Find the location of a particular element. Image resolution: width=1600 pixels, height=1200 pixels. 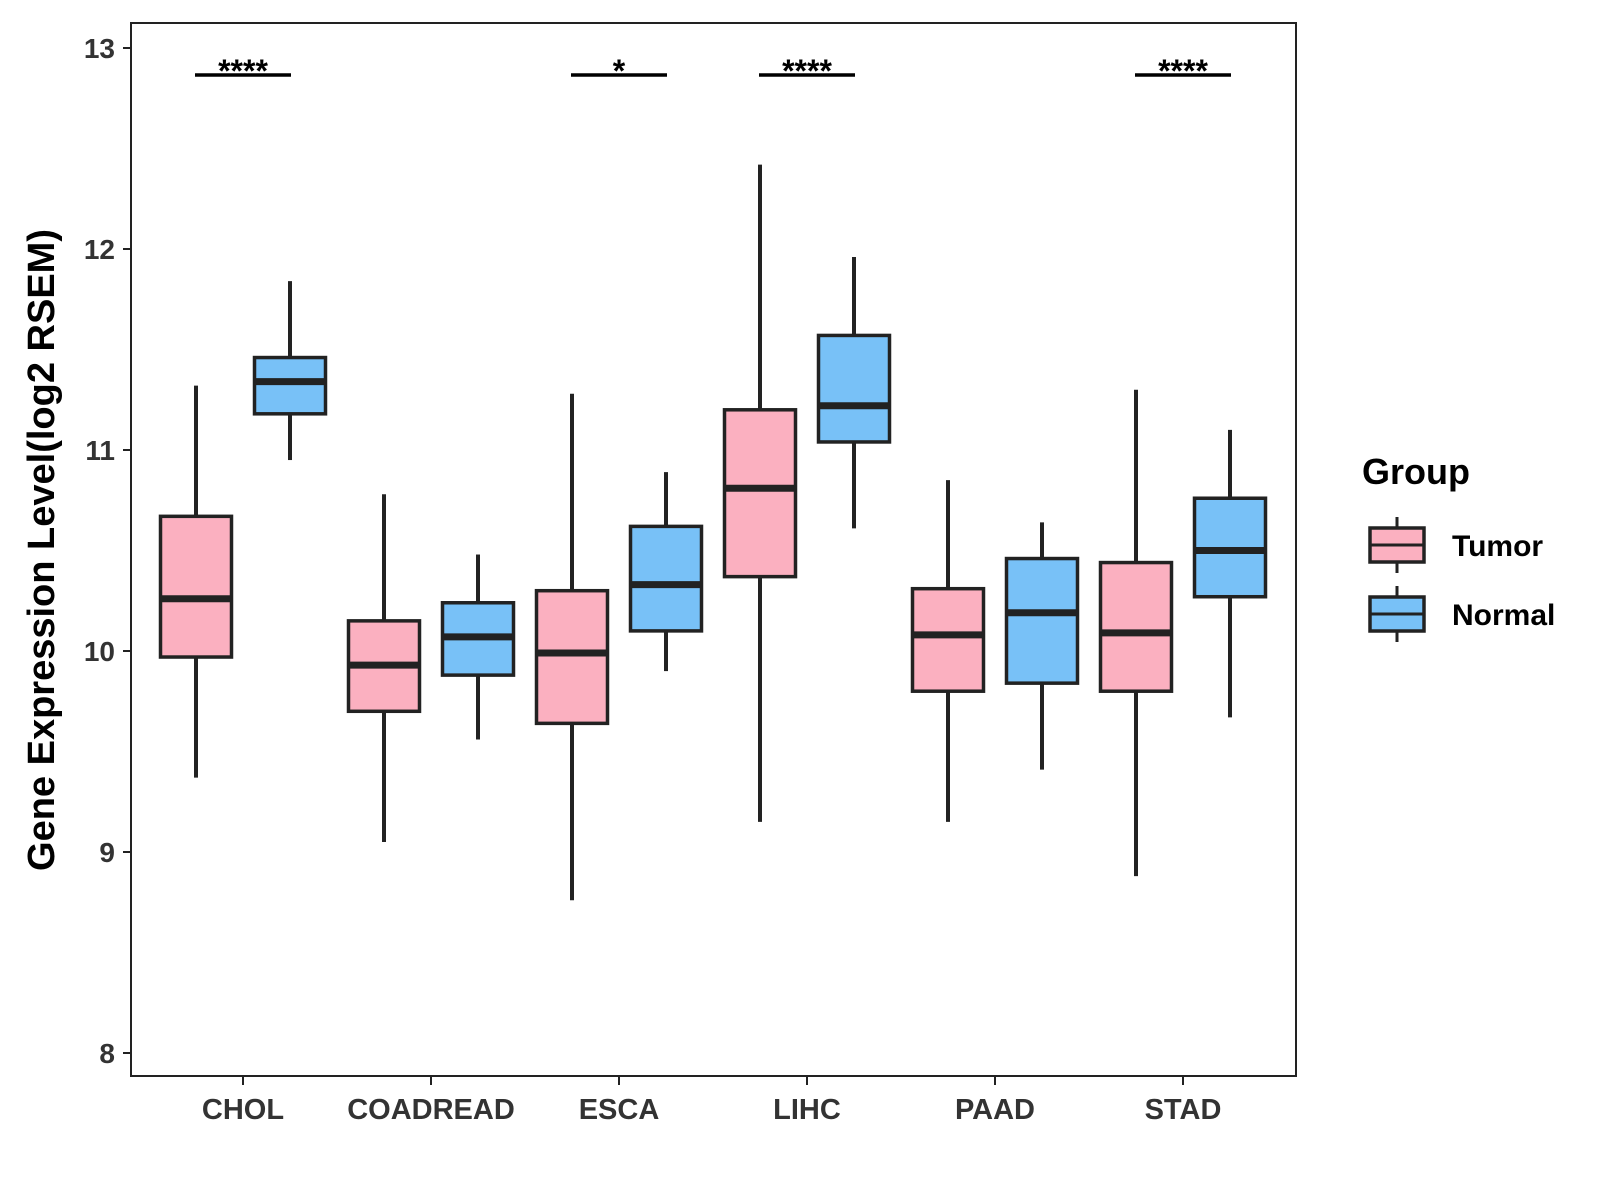

legend-item-tumor: Tumor is located at coordinates (1455, 545).